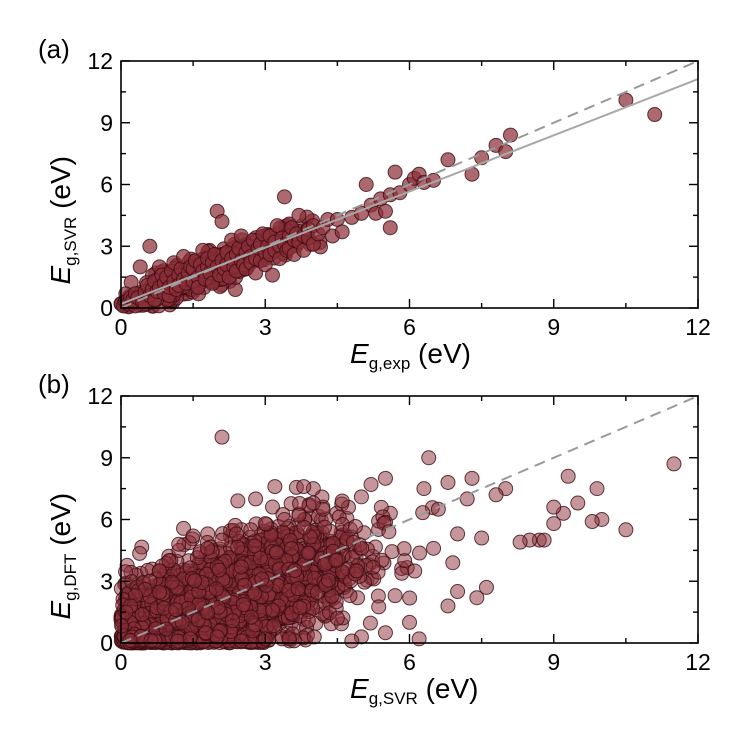 This screenshot has width=736, height=740. I want to click on y-axis-label-b: Eg,DFT (eV), so click(62, 556).